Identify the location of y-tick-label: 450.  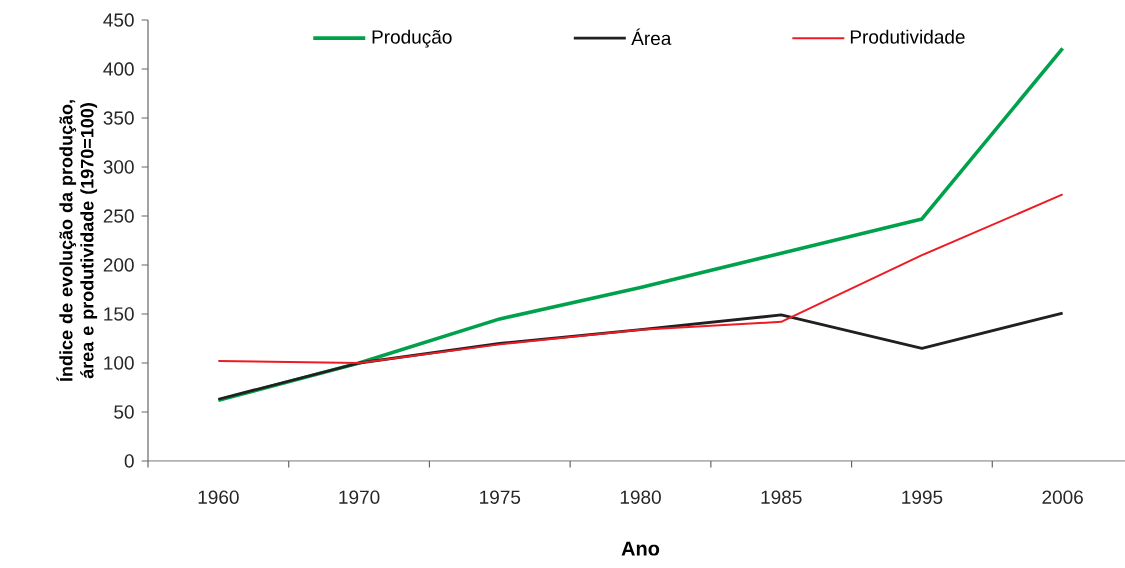
(118, 20).